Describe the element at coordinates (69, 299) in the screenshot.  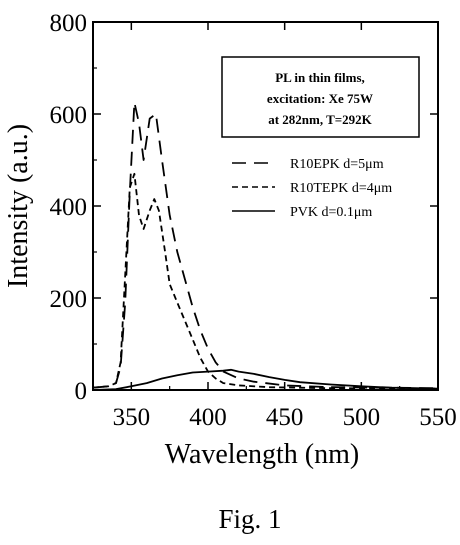
I see `y-tick-label: 200` at that location.